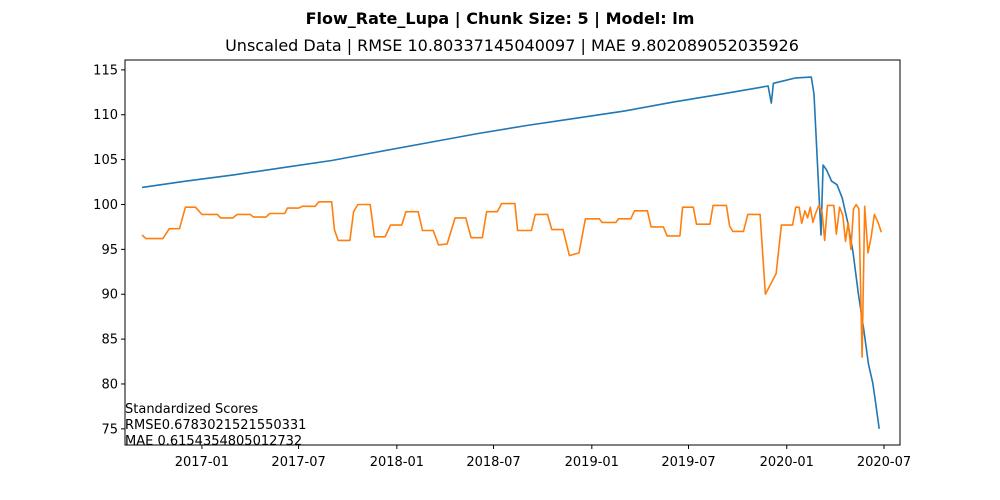 Image resolution: width=1000 pixels, height=500 pixels. What do you see at coordinates (109, 340) in the screenshot?
I see `y-tick-label: 85` at bounding box center [109, 340].